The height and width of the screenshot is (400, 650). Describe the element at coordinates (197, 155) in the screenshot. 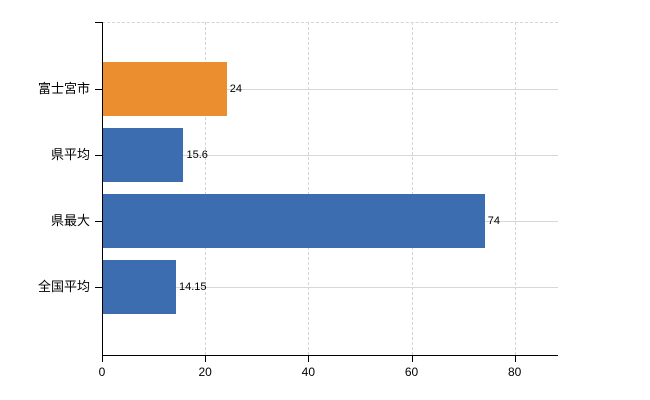

I see `bar-value-label: 15.6` at that location.